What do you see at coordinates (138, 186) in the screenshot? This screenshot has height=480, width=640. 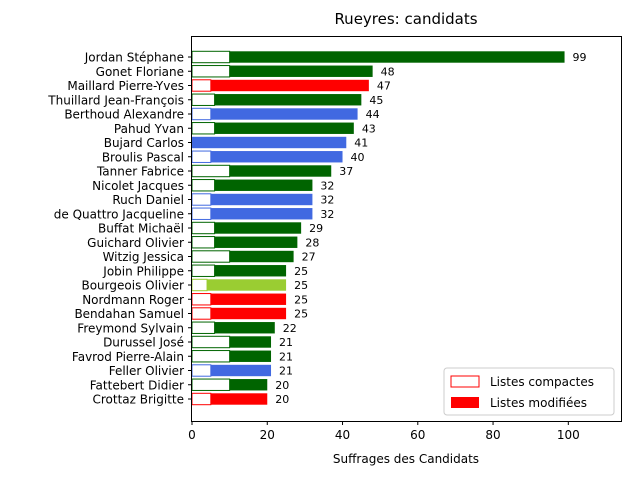 I see `category-label: Nicolet Jacques` at bounding box center [138, 186].